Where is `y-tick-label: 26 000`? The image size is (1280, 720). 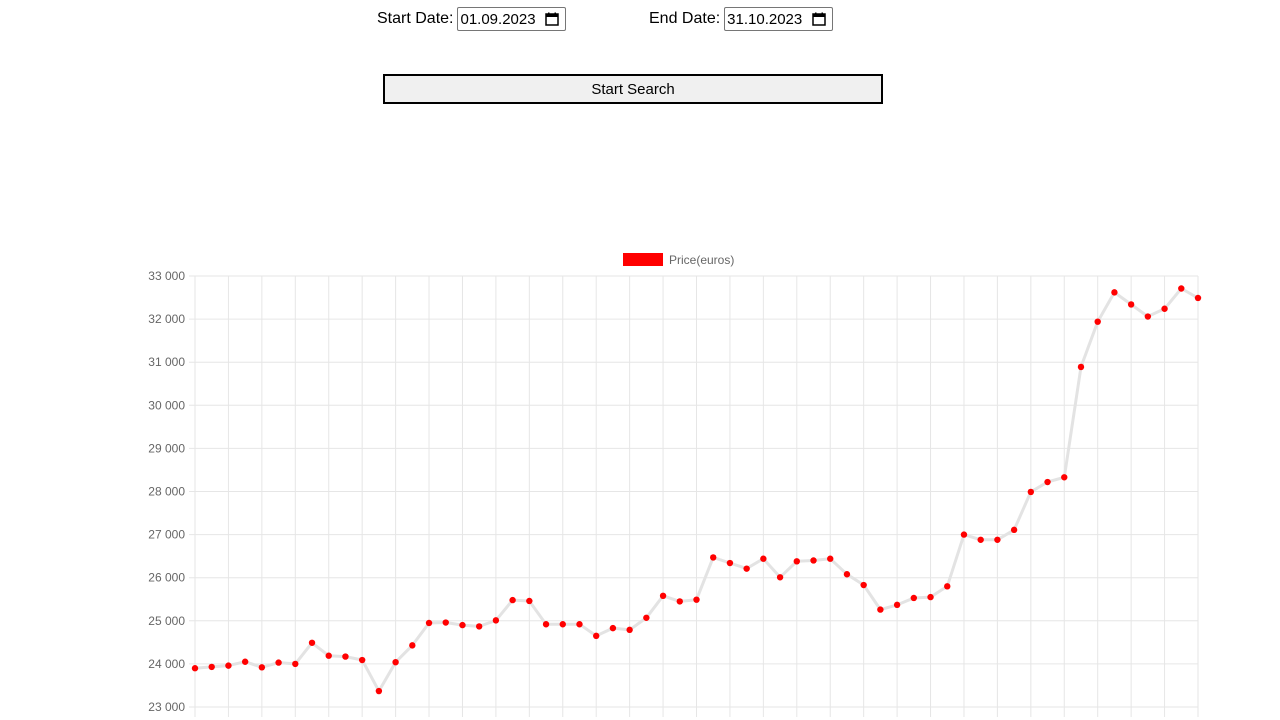 y-tick-label: 26 000 is located at coordinates (166, 578).